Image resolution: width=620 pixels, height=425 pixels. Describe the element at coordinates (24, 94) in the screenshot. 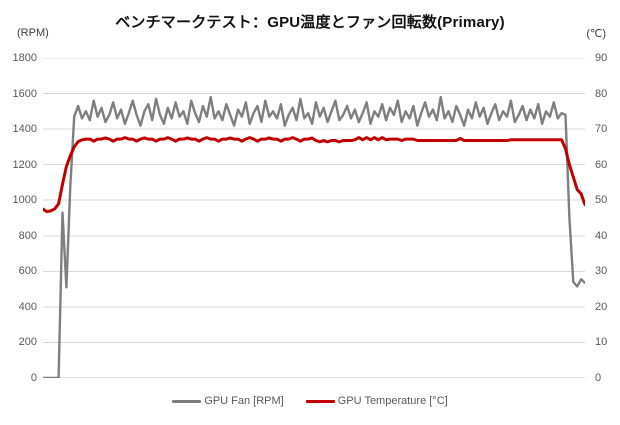

I see `left-axis-tick-label: 1600` at that location.